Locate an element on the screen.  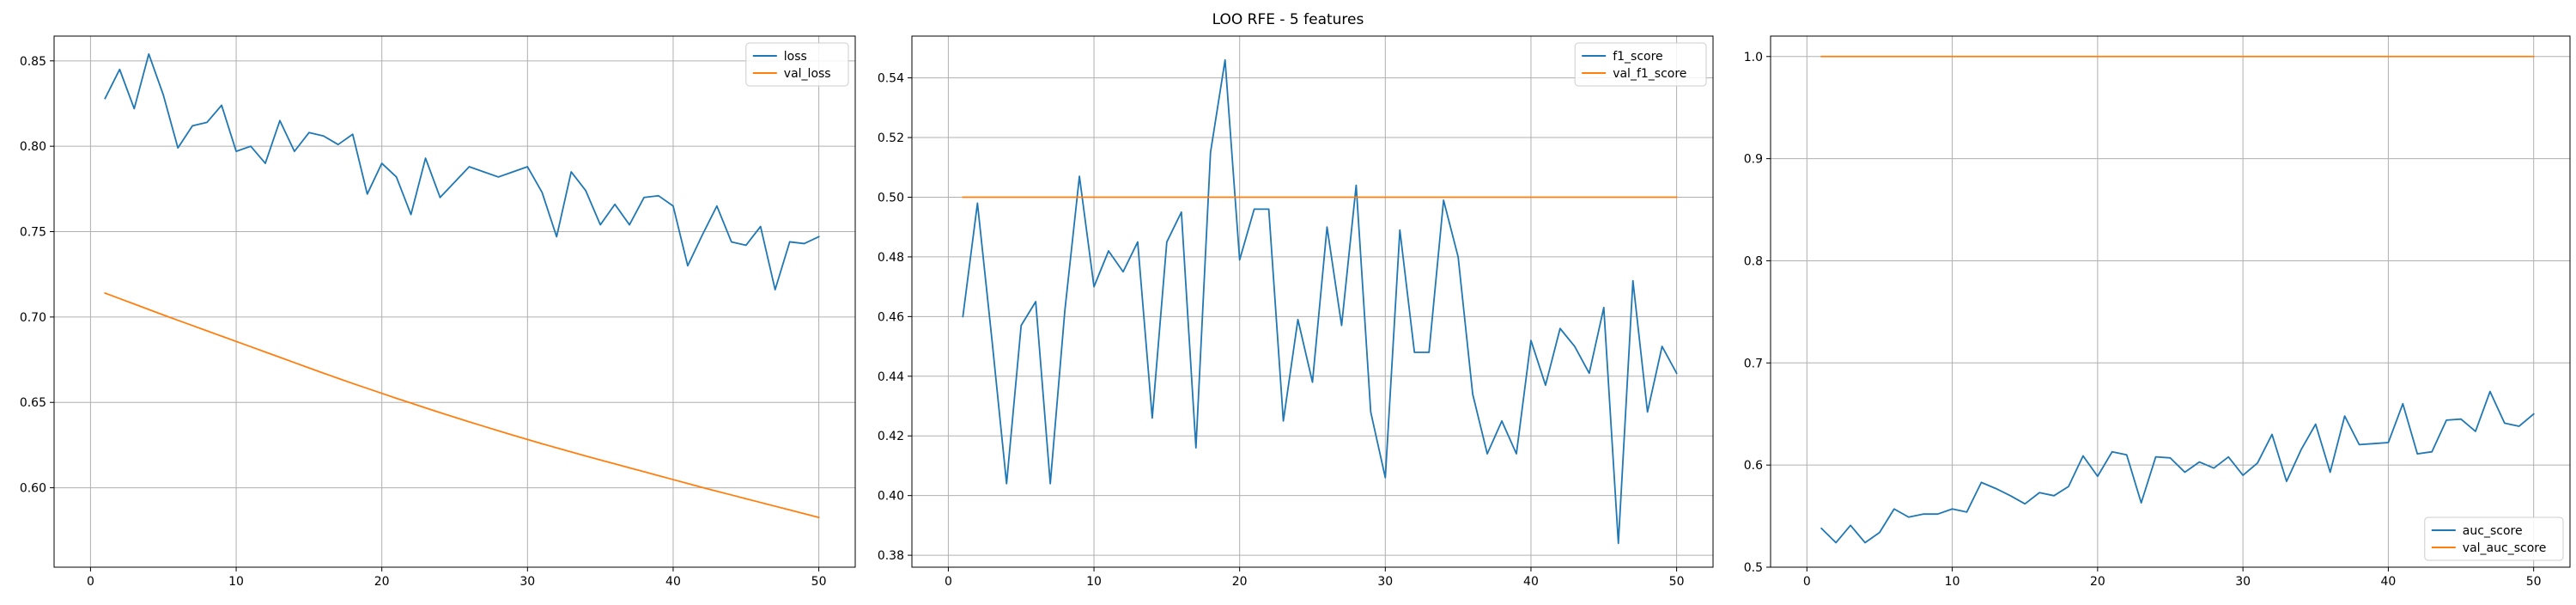
y-tick-label: 0.7 is located at coordinates (1753, 363).